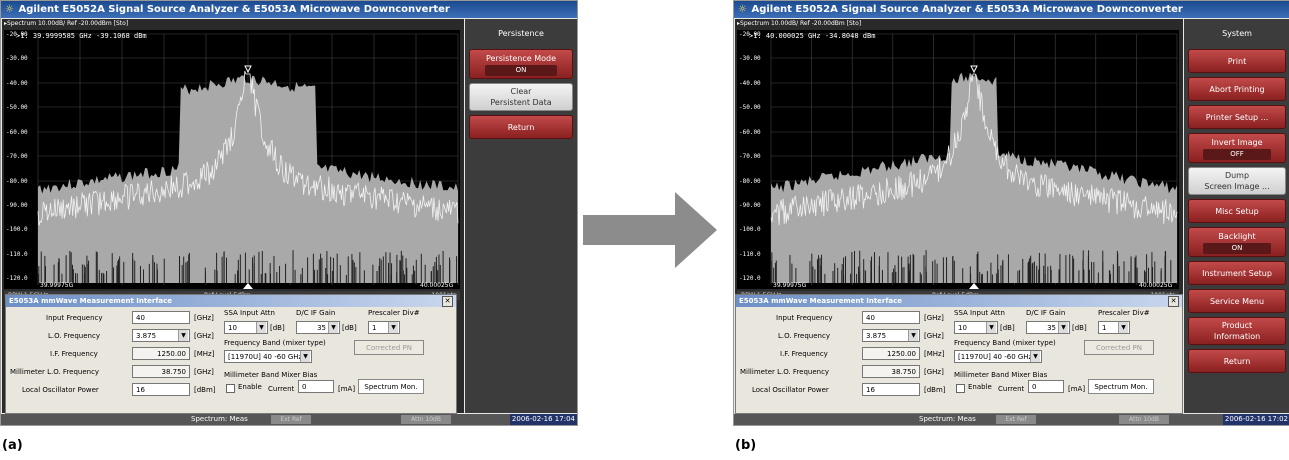  I want to click on softkey-label: Service Menu, so click(1237, 301).